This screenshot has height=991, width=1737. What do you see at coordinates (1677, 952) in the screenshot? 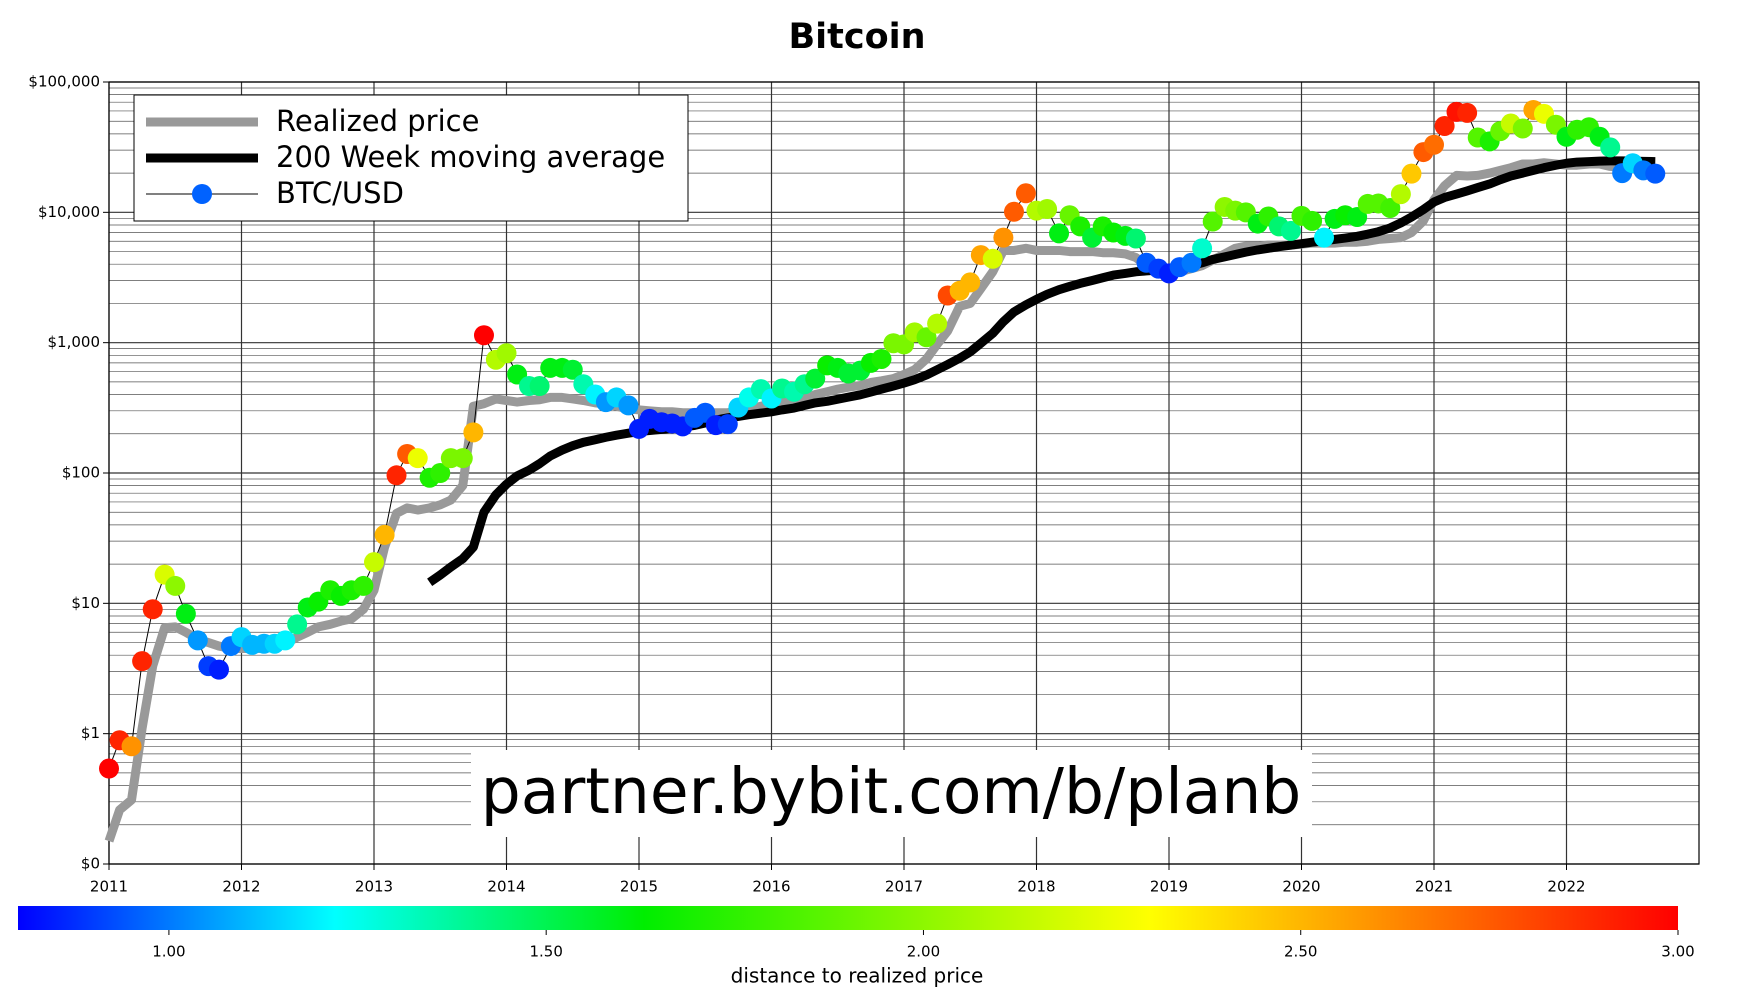
I see `colorbar-tick-label: 3.00` at bounding box center [1677, 952].